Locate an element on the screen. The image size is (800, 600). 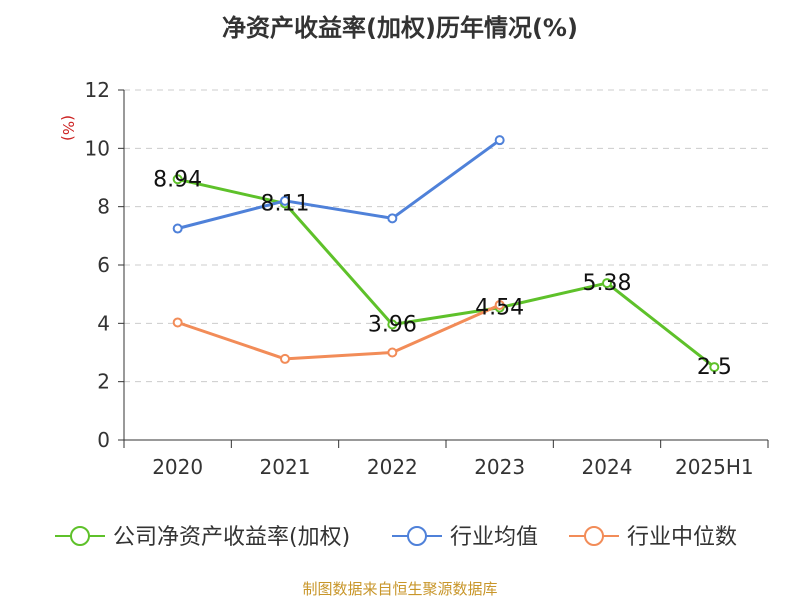
x-tick-label: 2021 is located at coordinates (285, 467).